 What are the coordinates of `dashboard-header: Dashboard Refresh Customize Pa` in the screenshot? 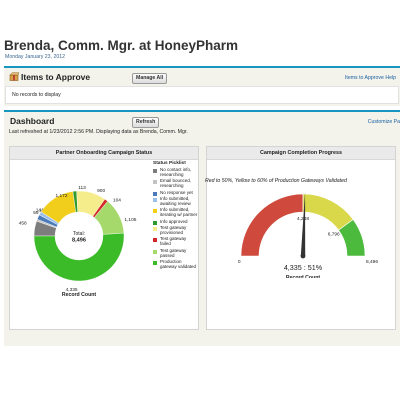 It's located at (202, 121).